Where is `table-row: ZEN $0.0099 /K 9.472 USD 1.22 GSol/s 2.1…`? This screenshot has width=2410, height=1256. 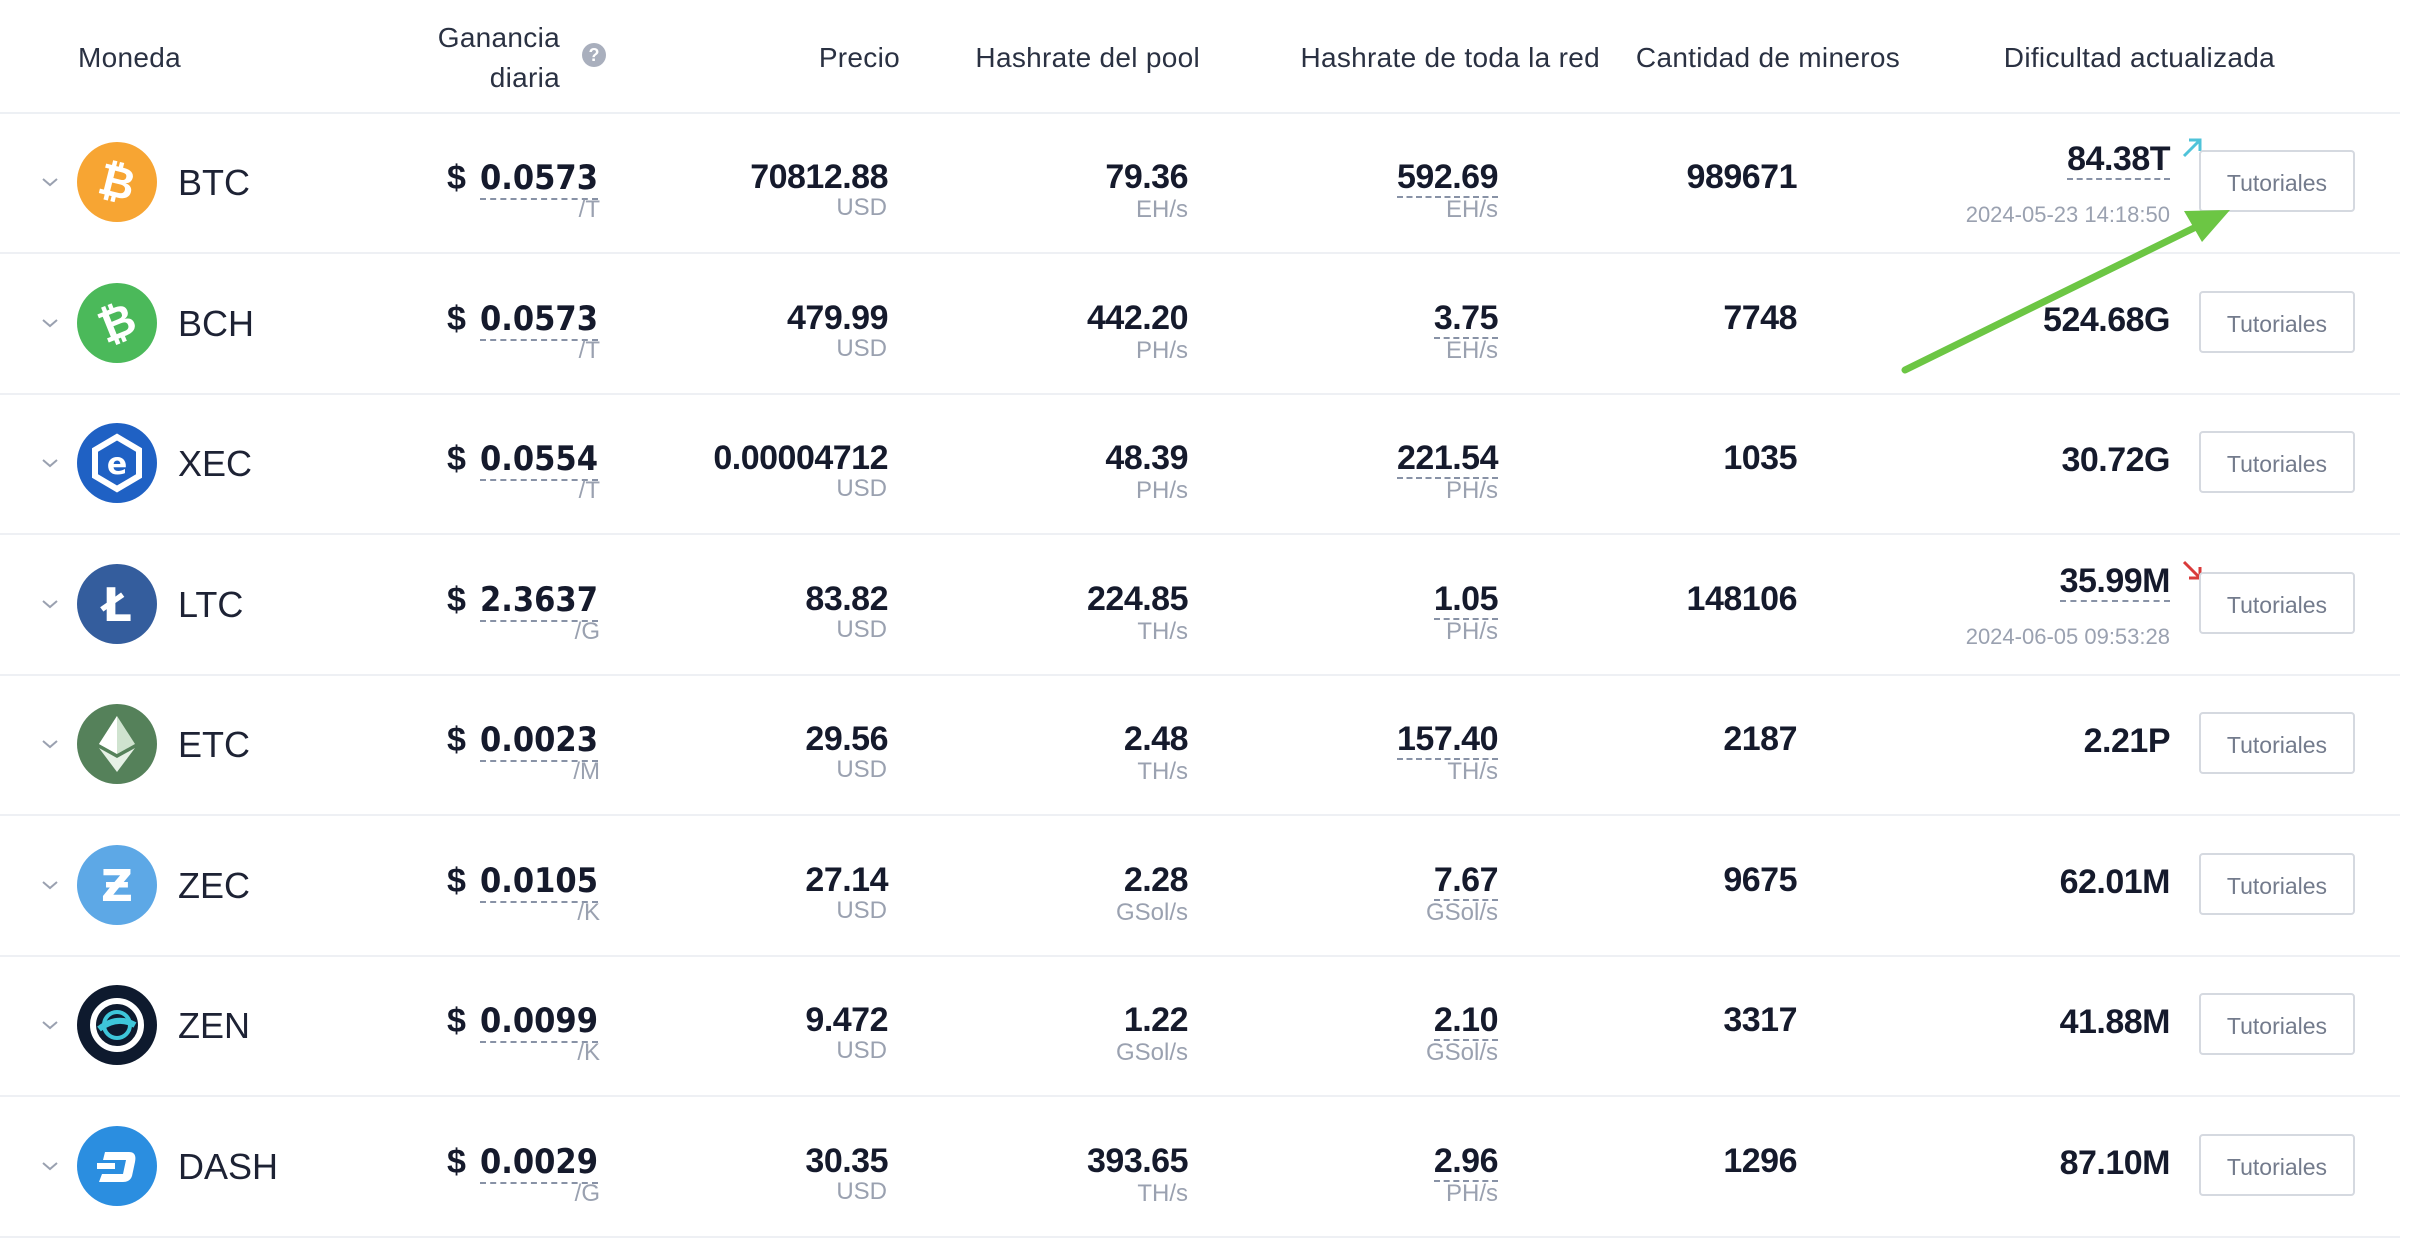 table-row: ZEN $0.0099 /K 9.472 USD 1.22 GSol/s 2.1… is located at coordinates (1200, 1026).